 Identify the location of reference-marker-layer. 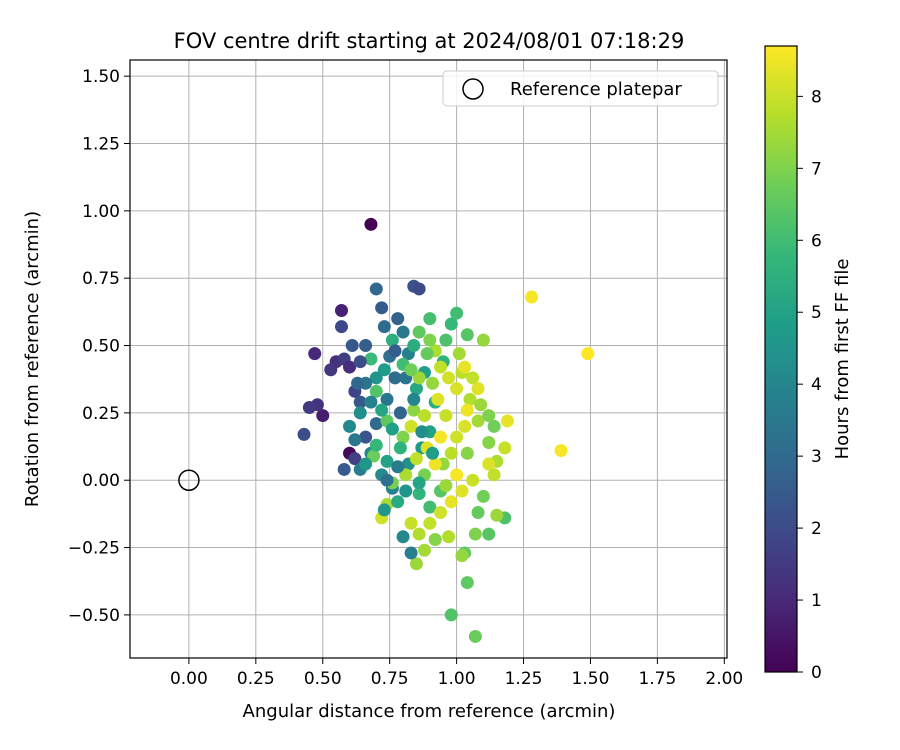
(189, 480).